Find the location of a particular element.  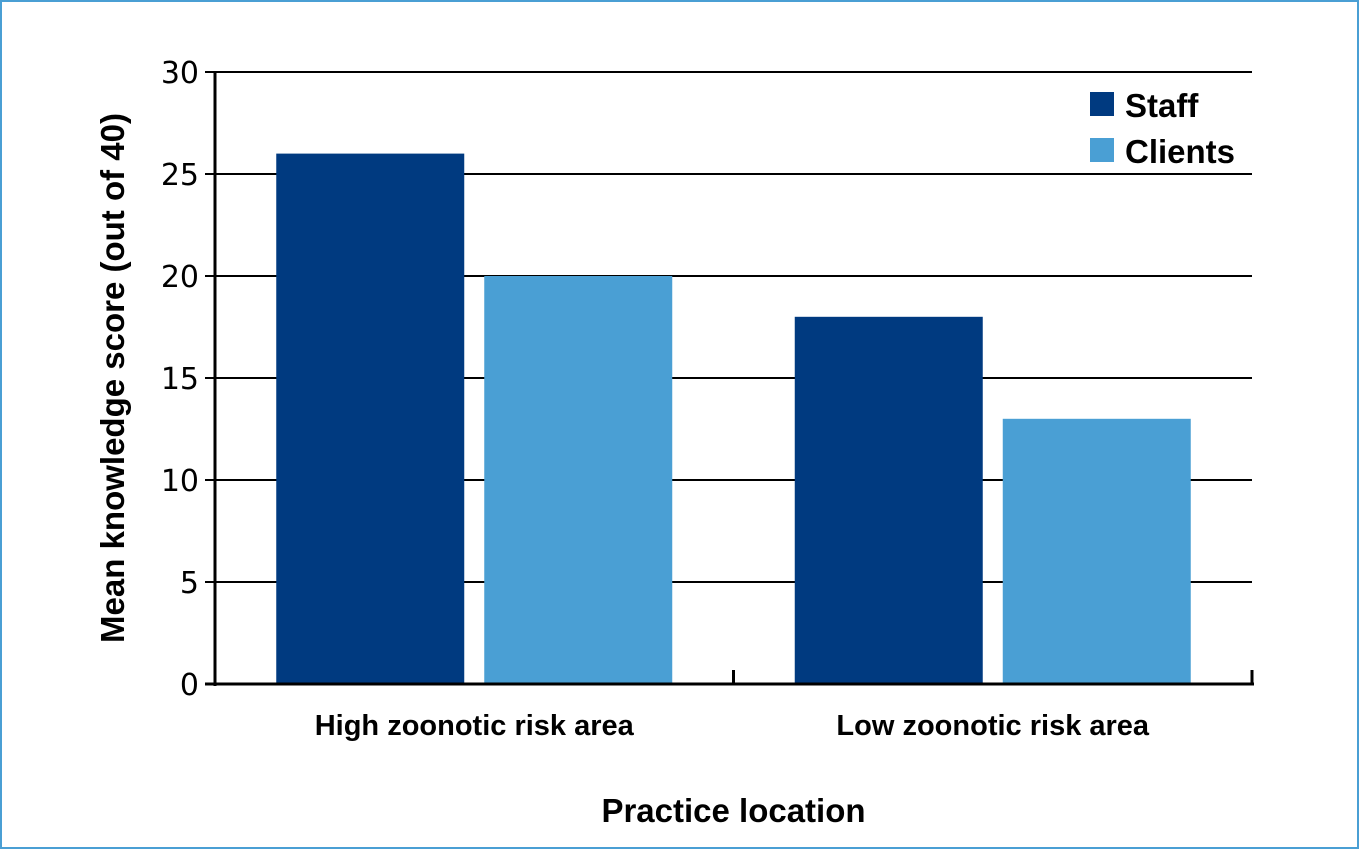

y-tick-label: 30 is located at coordinates (180, 73).